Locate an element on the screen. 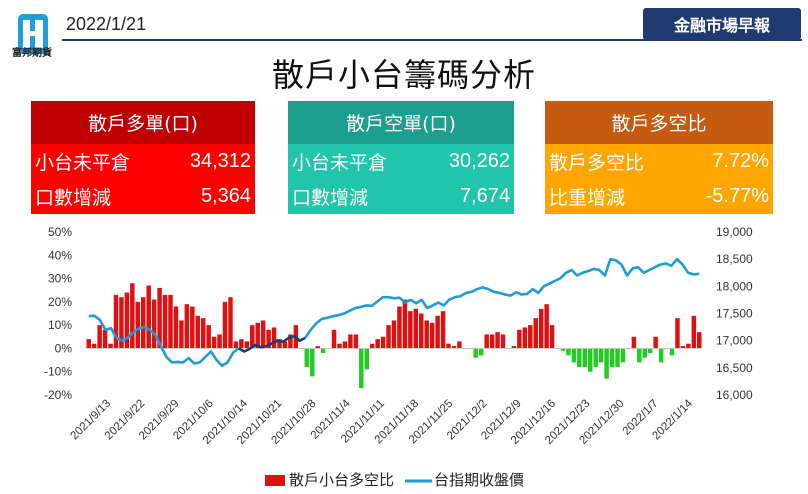  left-axis-tick-label: 30% is located at coordinates (60, 279).